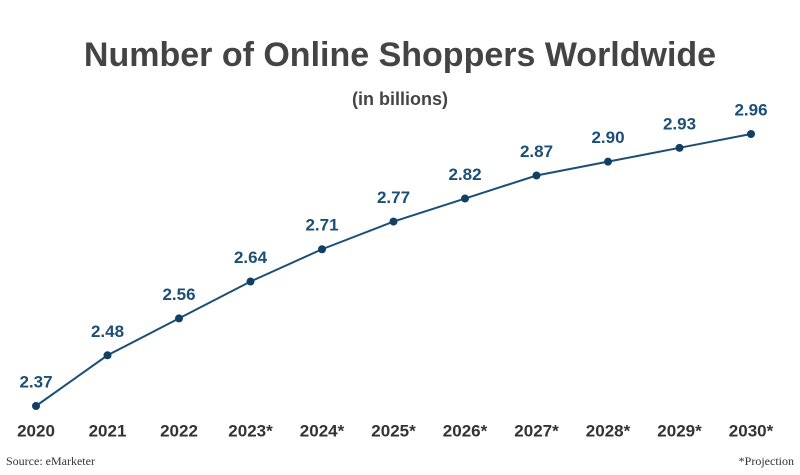  Describe the element at coordinates (679, 430) in the screenshot. I see `x-tick-label: 2029*` at that location.